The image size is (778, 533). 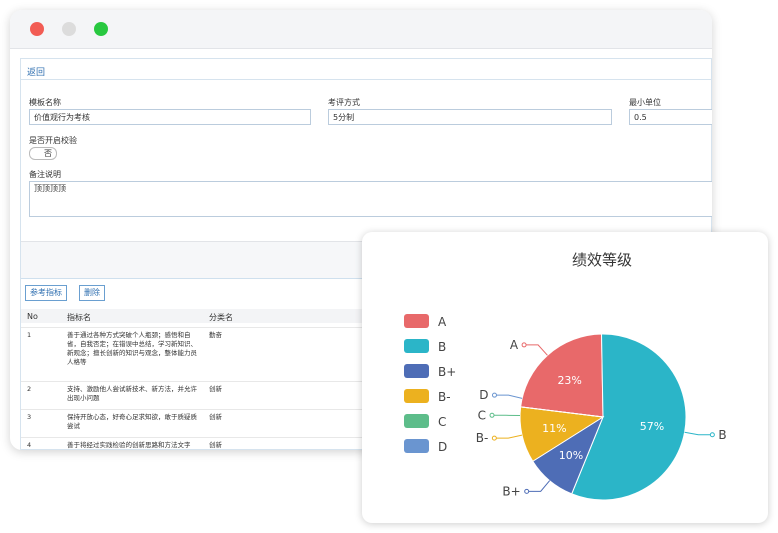 I want to click on legend-label: C, so click(x=442, y=422).